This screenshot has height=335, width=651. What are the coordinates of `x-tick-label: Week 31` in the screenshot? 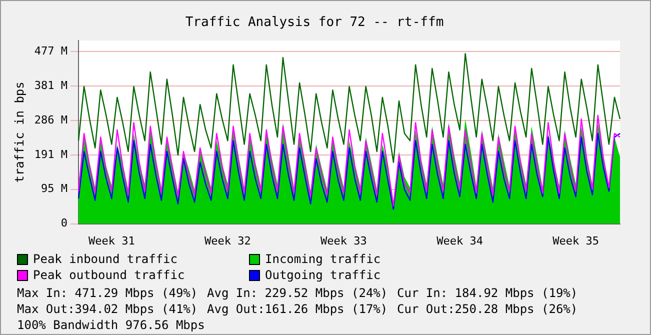 It's located at (111, 241).